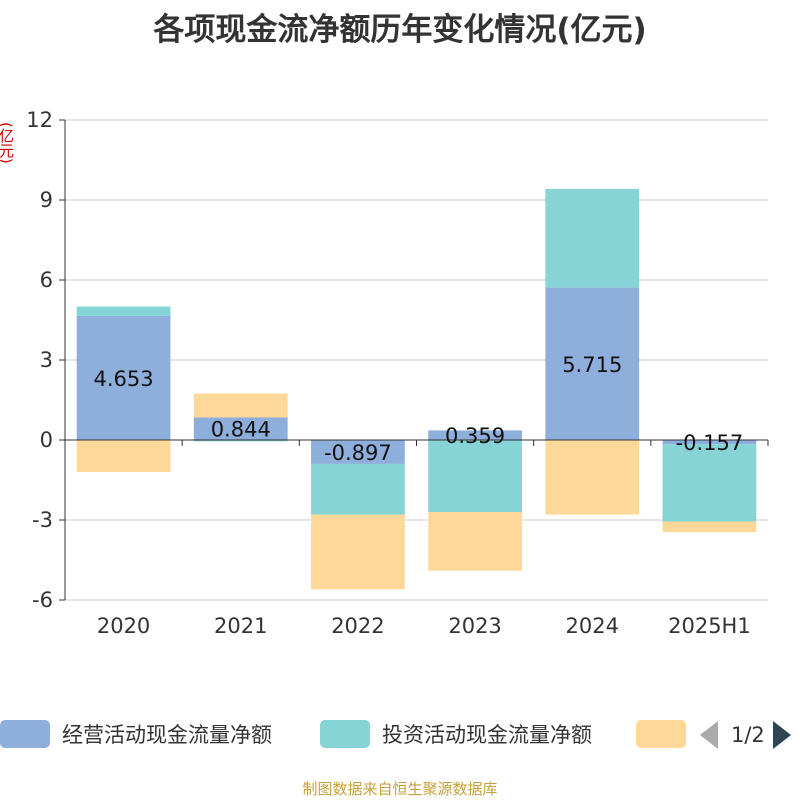  What do you see at coordinates (167, 735) in the screenshot?
I see `legend-label-operating: 经营活动现金流量净额` at bounding box center [167, 735].